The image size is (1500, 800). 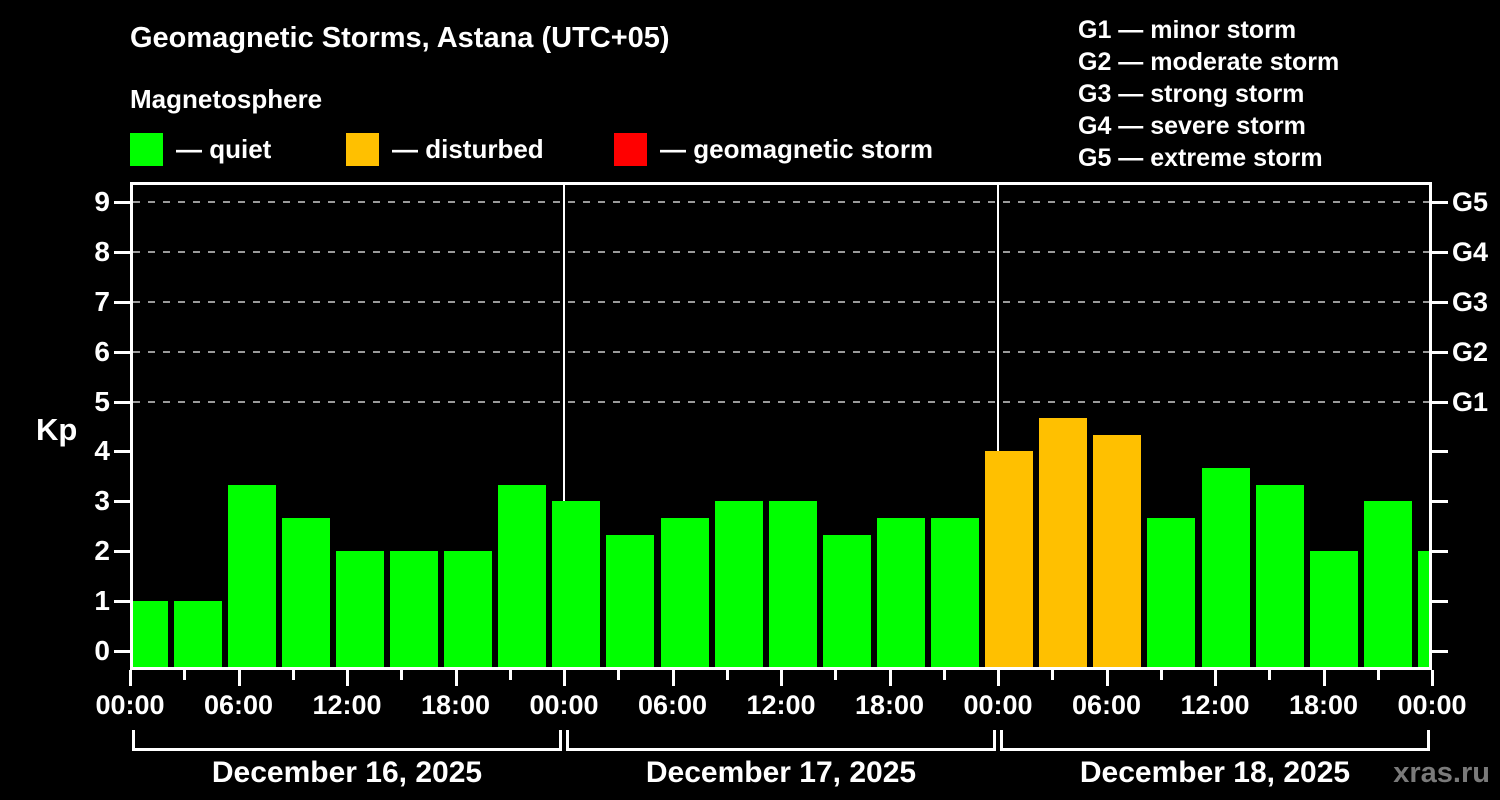 I want to click on g-legend-row: G3 — strong storm, so click(x=1191, y=94).